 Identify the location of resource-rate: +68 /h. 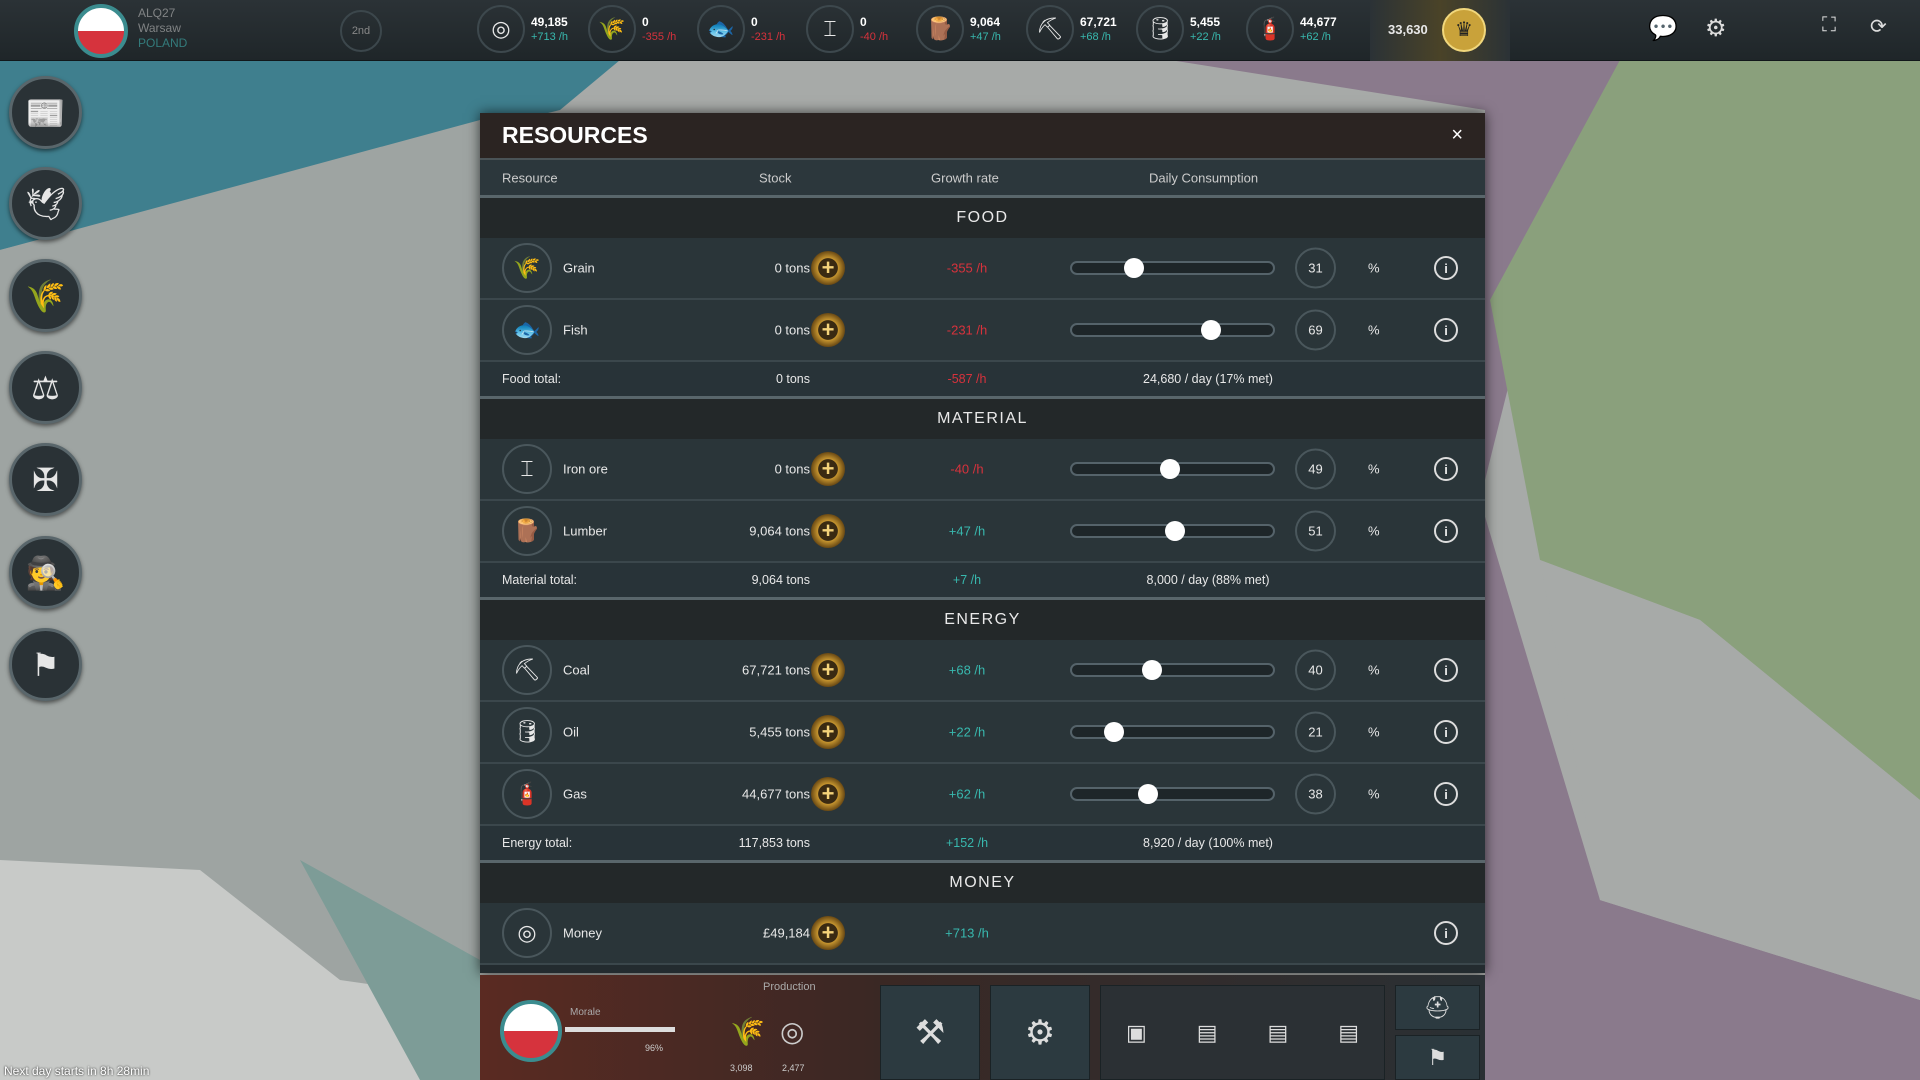
(1095, 36).